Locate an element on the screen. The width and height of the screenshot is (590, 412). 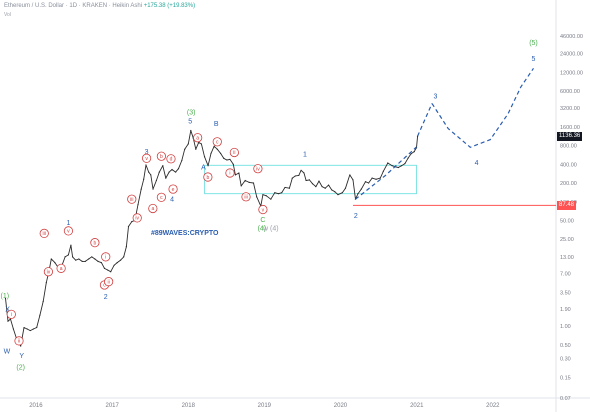
wave-label: c is located at coordinates (217, 143).